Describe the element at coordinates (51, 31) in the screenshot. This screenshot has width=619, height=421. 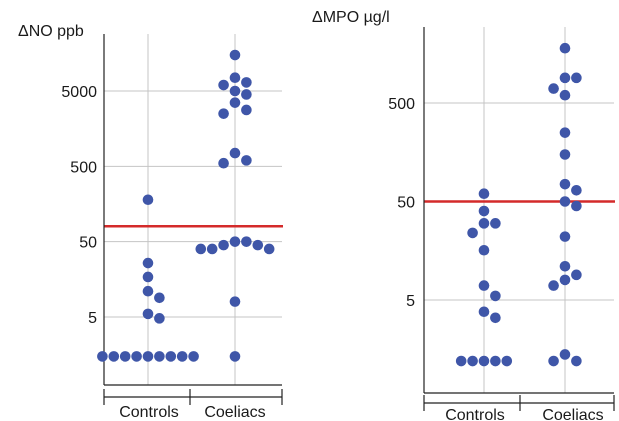
I see `no-chart-title: ΔNO ppb` at that location.